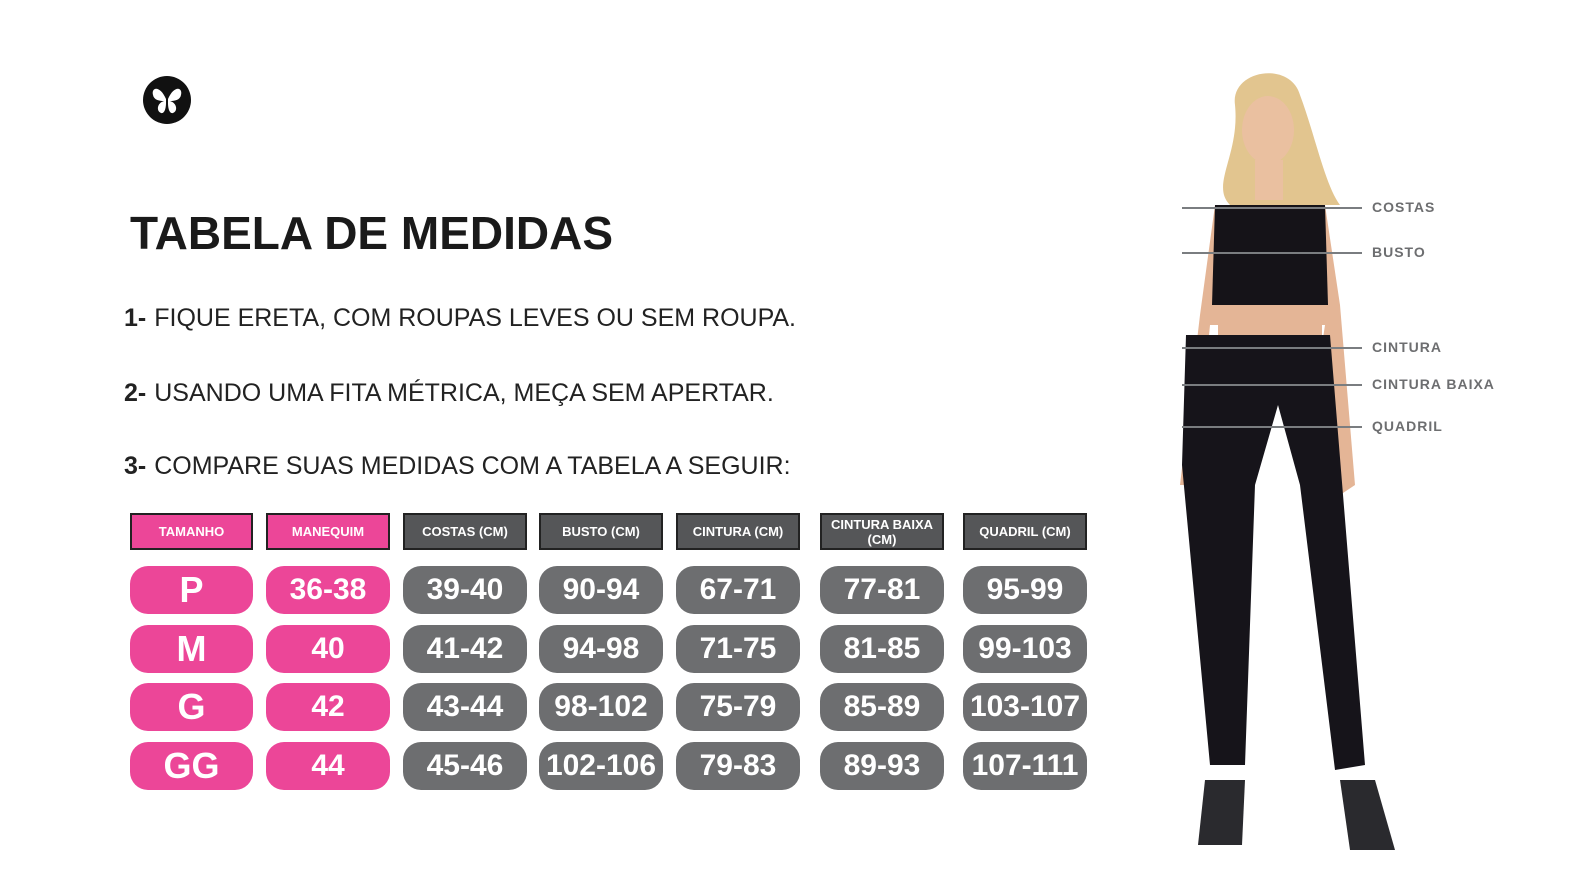  Describe the element at coordinates (882, 590) in the screenshot. I see `table-cell: 77-81` at that location.